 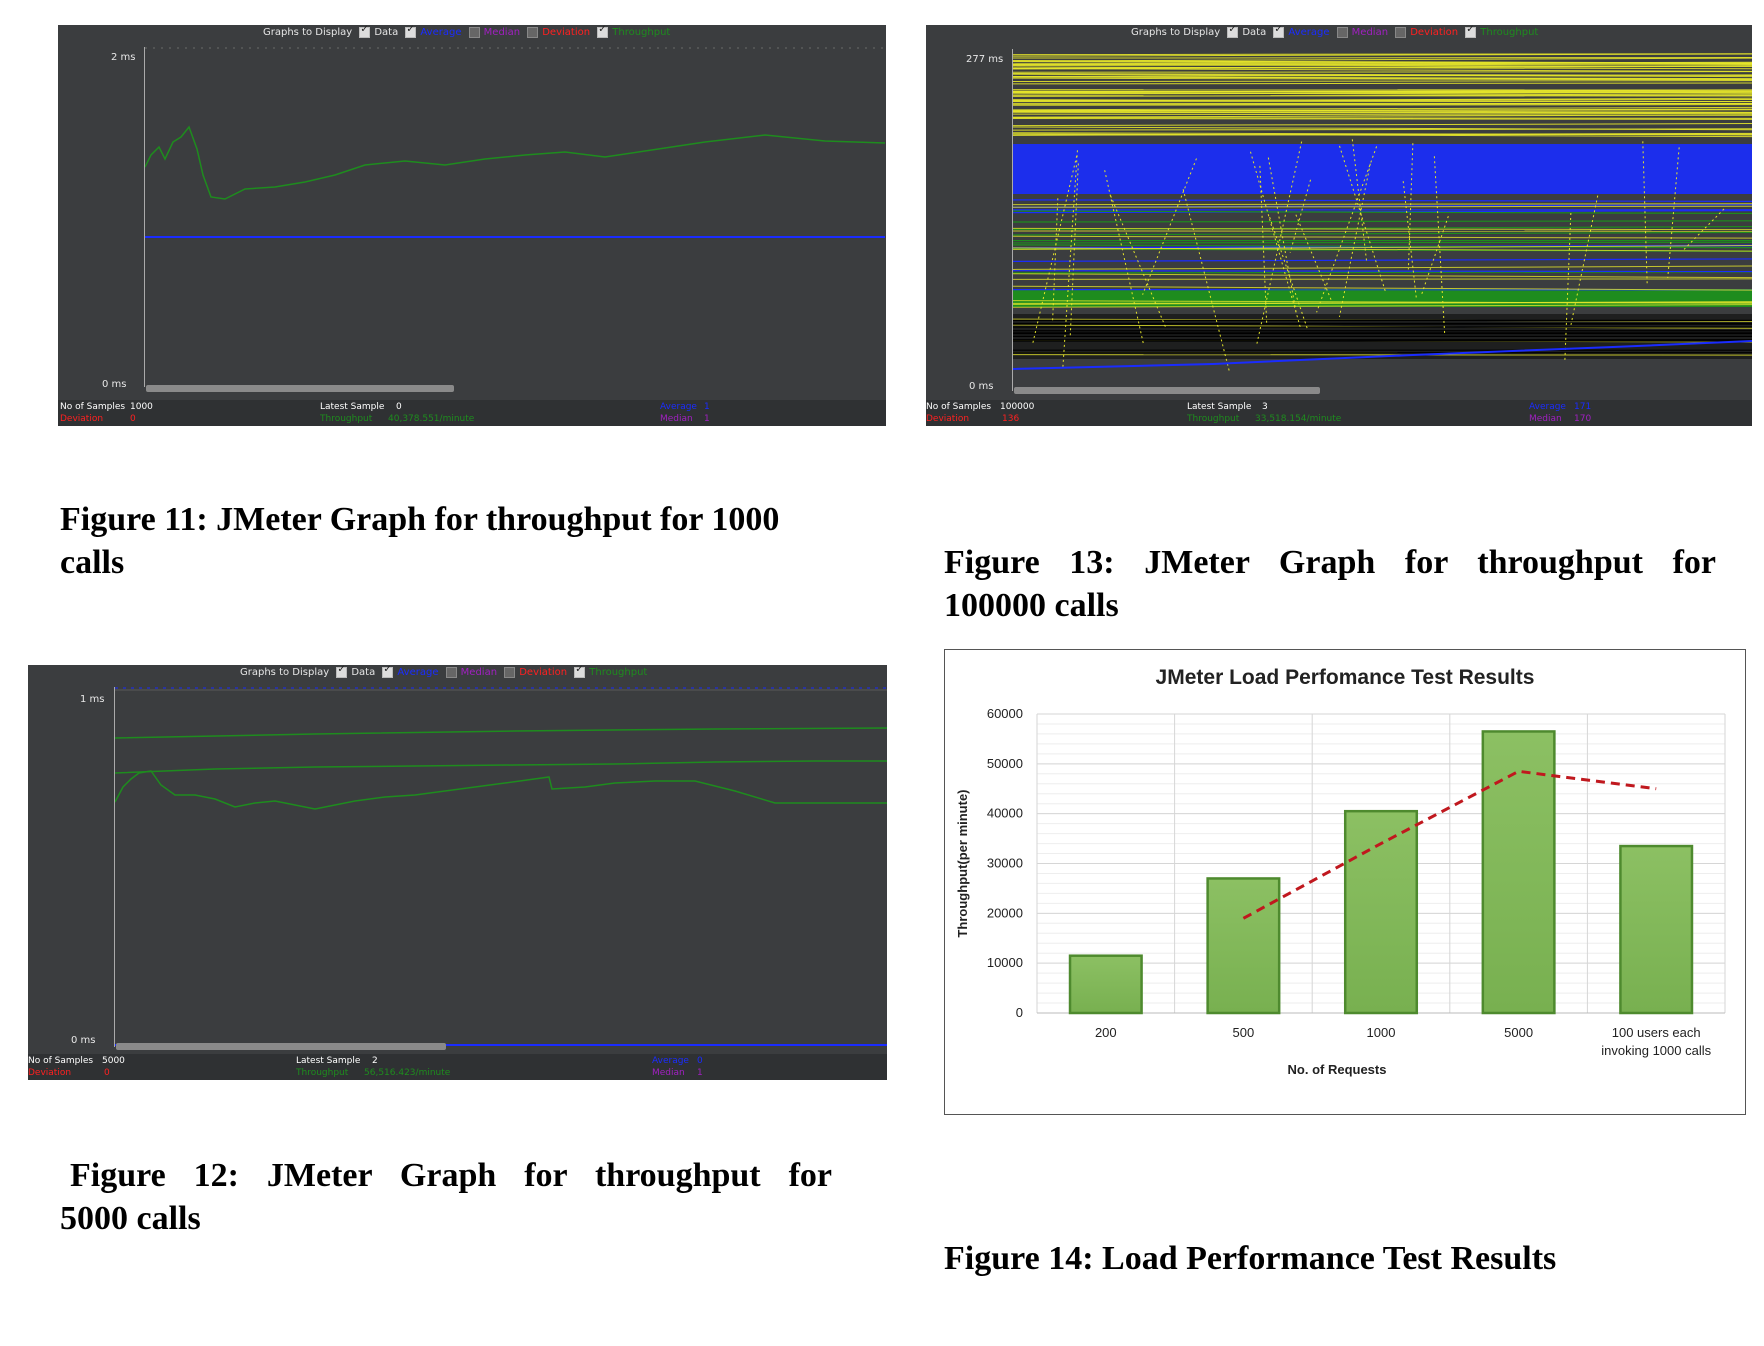 What do you see at coordinates (107, 1073) in the screenshot?
I see `deviation-value: 0` at bounding box center [107, 1073].